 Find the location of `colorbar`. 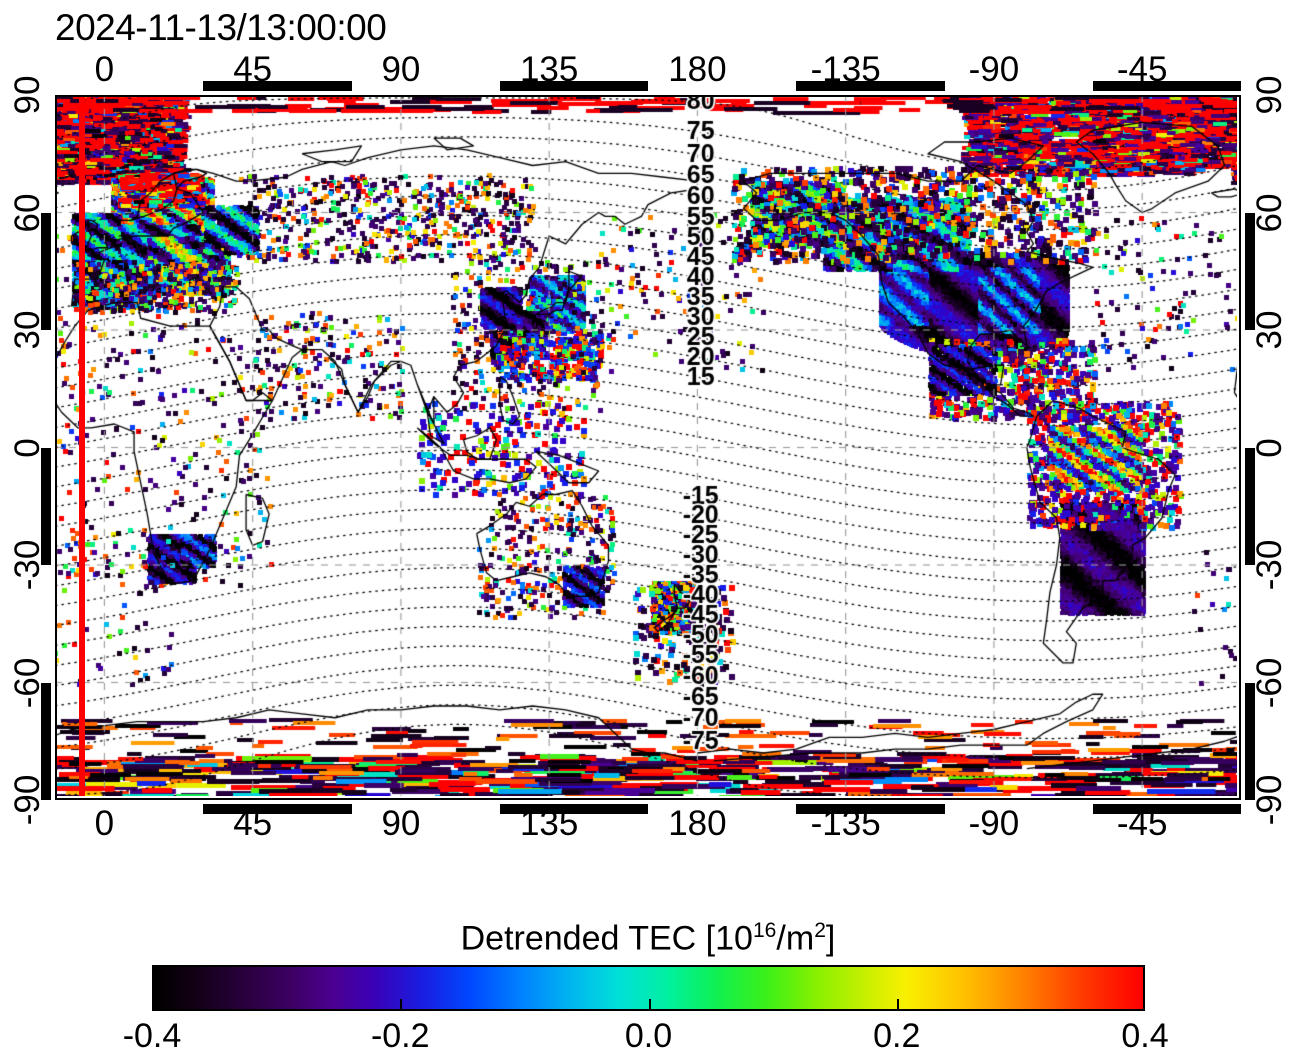

colorbar is located at coordinates (648, 988).